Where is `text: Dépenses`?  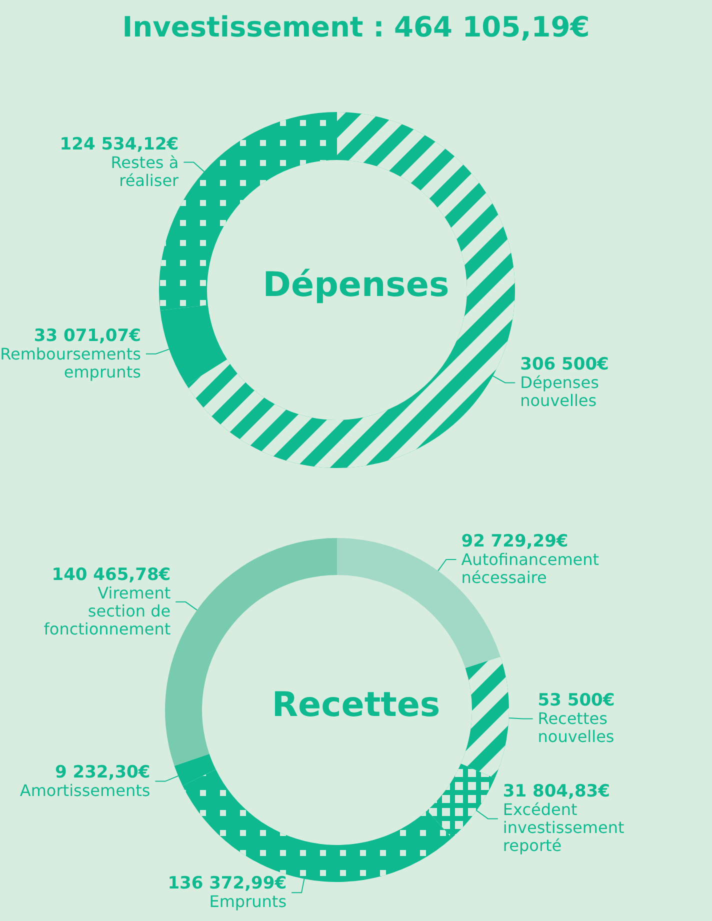
text: Dépenses is located at coordinates (356, 285).